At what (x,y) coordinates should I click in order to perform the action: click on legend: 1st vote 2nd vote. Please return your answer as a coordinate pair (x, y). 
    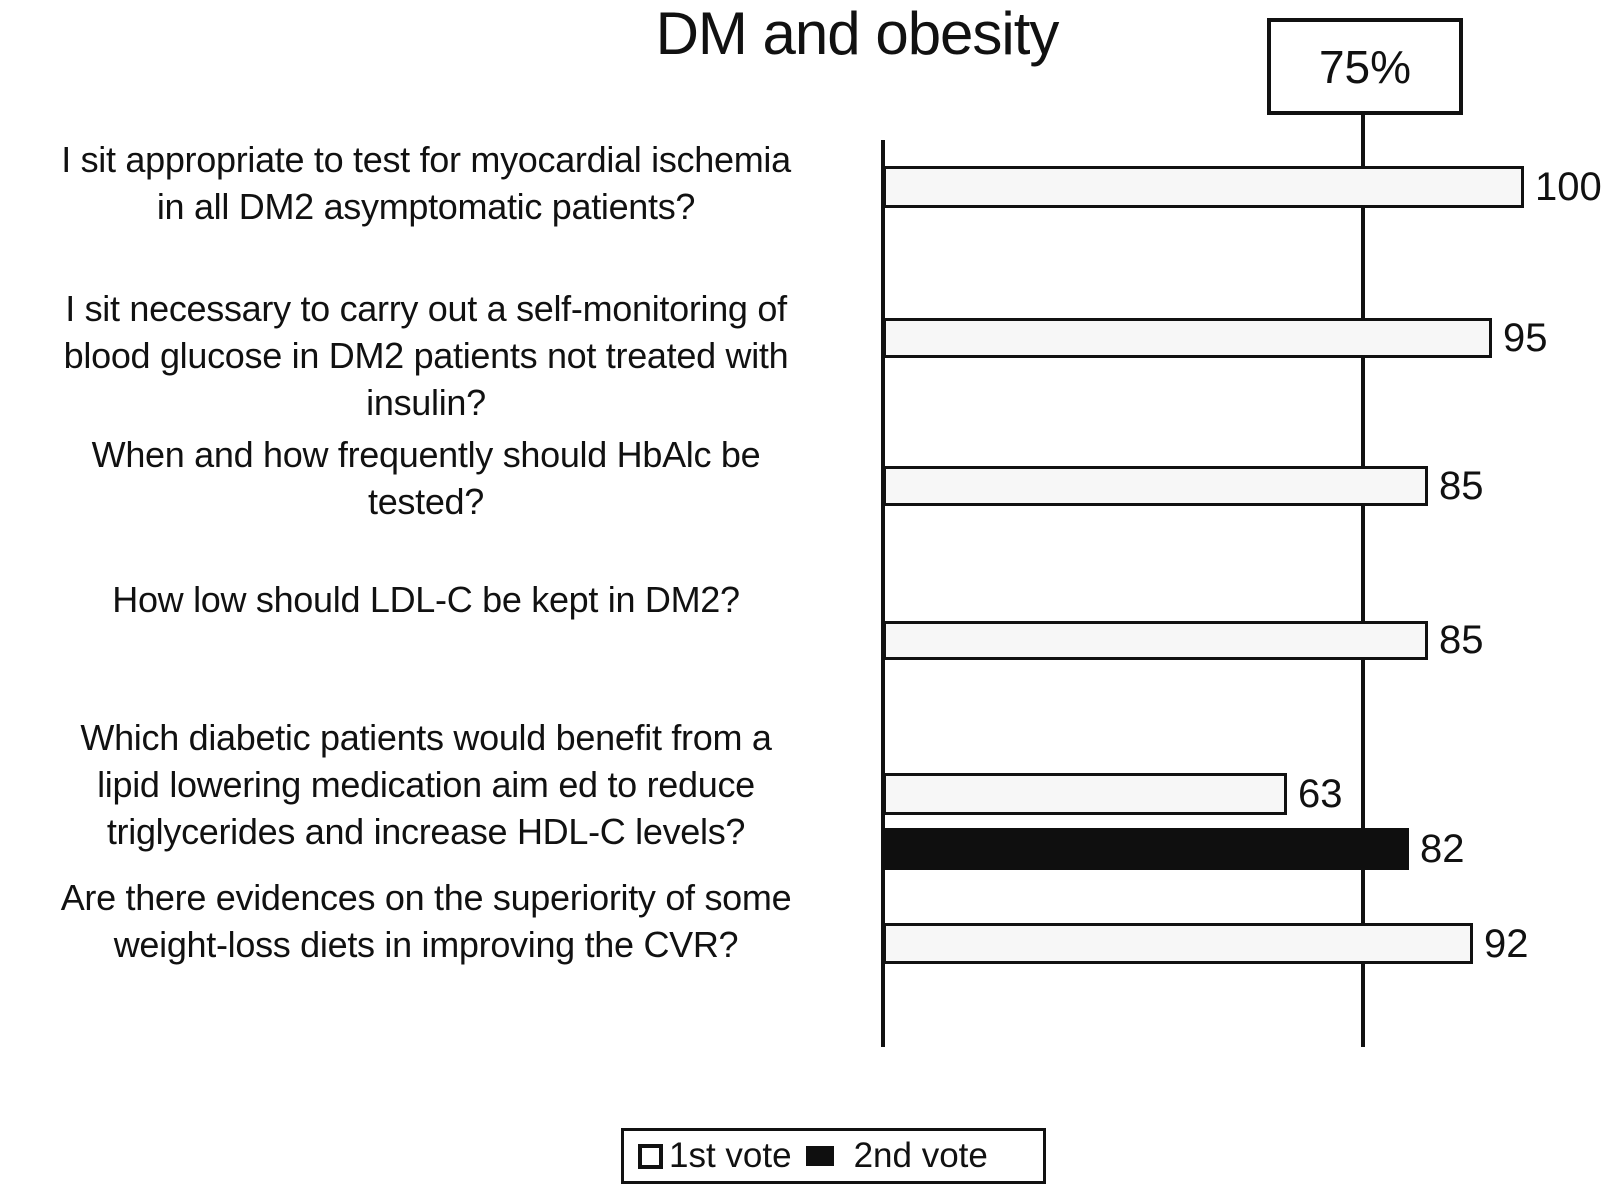
    Looking at the image, I should click on (833, 1156).